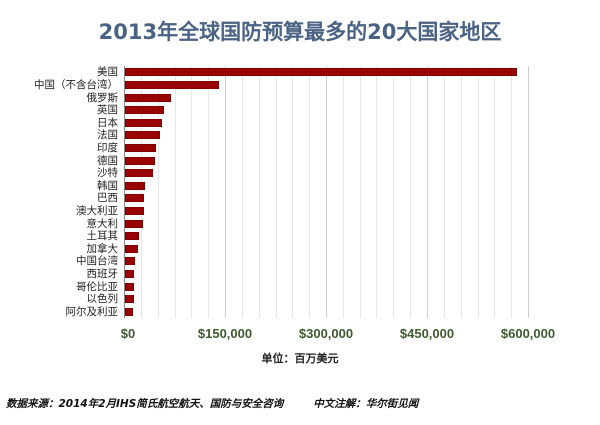  Describe the element at coordinates (92, 311) in the screenshot. I see `category-label: 阿尔及利亚` at that location.